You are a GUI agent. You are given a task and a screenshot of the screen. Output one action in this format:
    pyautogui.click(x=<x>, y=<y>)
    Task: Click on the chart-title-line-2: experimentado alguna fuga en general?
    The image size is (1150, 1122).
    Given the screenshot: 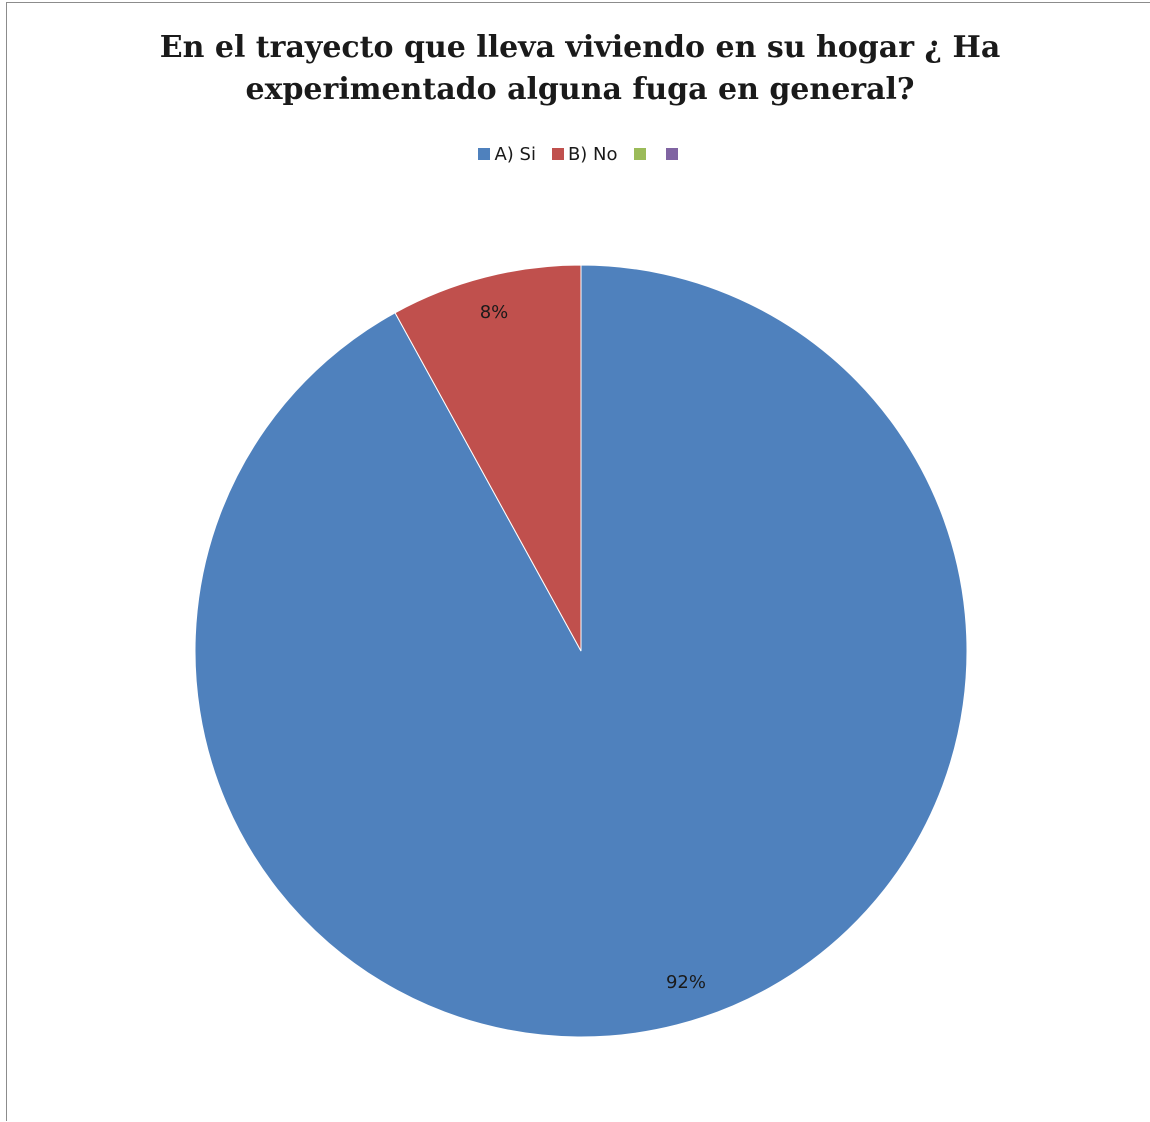 What is the action you would take?
    pyautogui.click(x=580, y=89)
    